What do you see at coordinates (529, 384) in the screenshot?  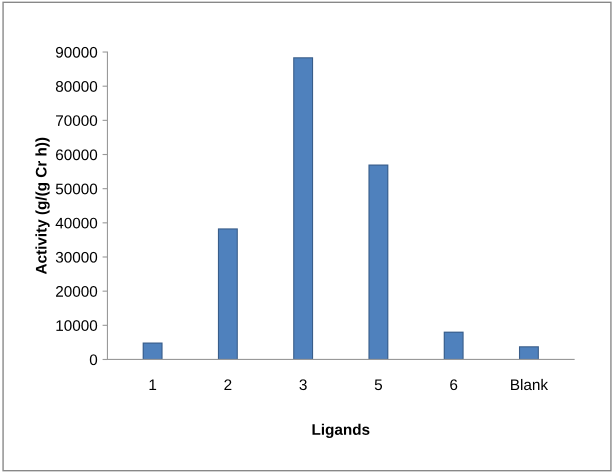 I see `x-tick-label: Blank` at bounding box center [529, 384].